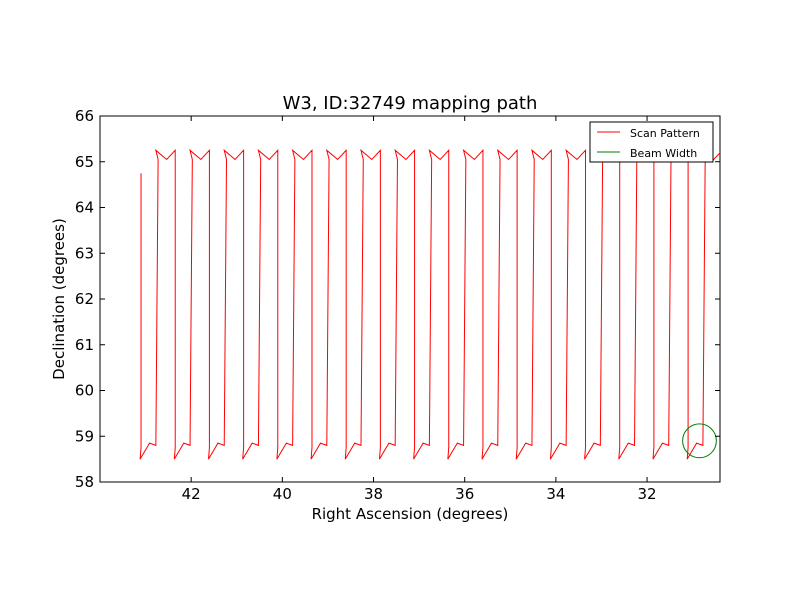 The height and width of the screenshot is (600, 800). Describe the element at coordinates (191, 494) in the screenshot. I see `x-tick-label: 42` at that location.